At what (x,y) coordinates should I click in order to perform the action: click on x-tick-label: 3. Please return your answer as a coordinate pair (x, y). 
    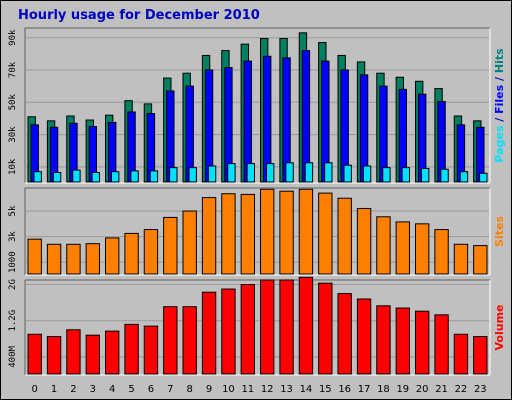
    Looking at the image, I should click on (93, 389).